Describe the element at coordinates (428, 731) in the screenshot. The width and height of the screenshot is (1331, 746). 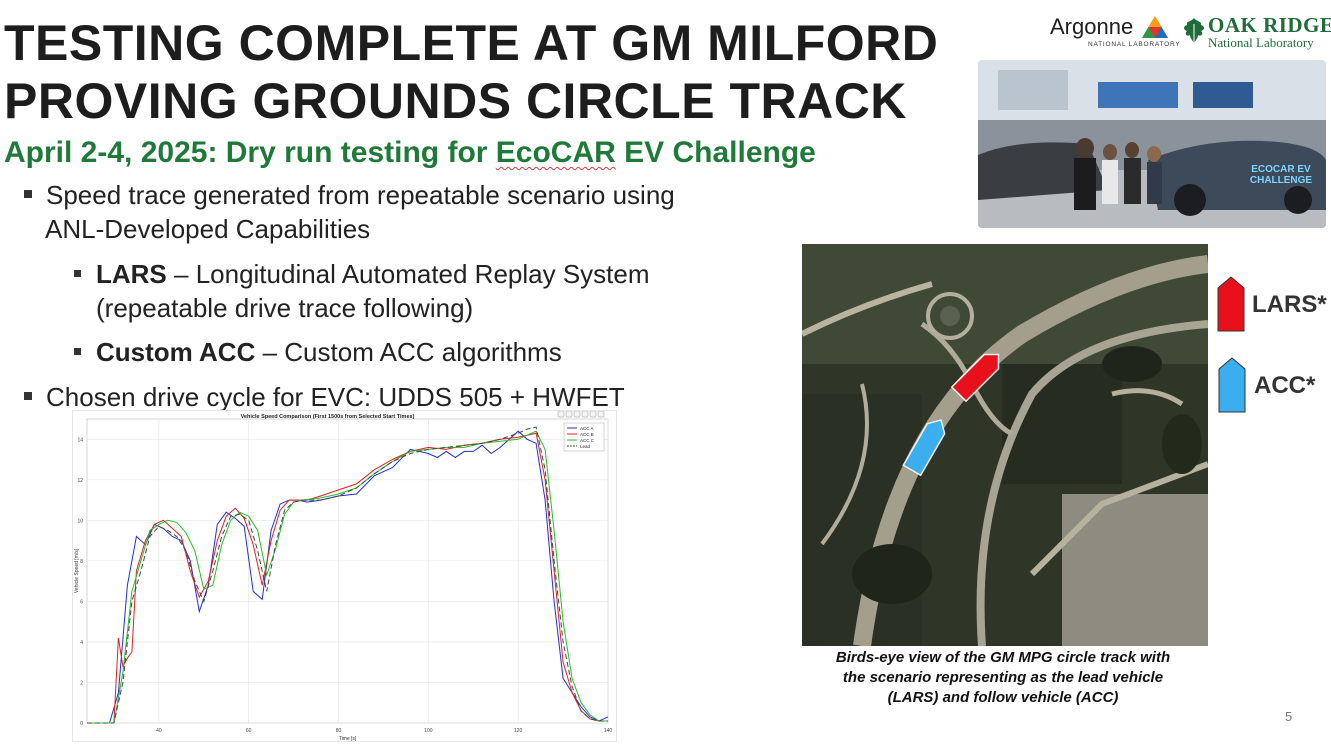
I see `x-tick-label: 100` at that location.